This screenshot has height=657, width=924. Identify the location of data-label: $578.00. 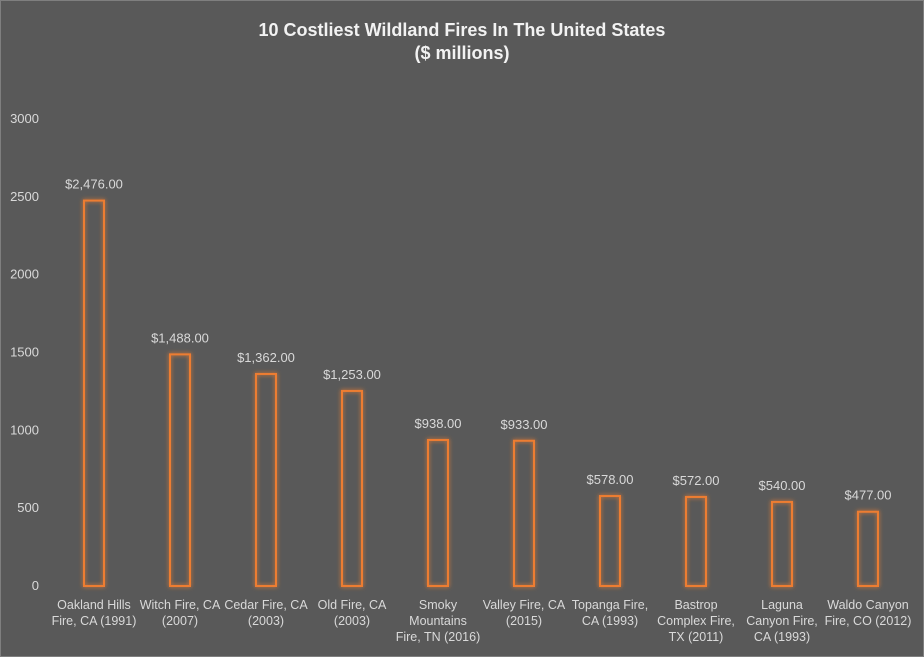
(610, 479).